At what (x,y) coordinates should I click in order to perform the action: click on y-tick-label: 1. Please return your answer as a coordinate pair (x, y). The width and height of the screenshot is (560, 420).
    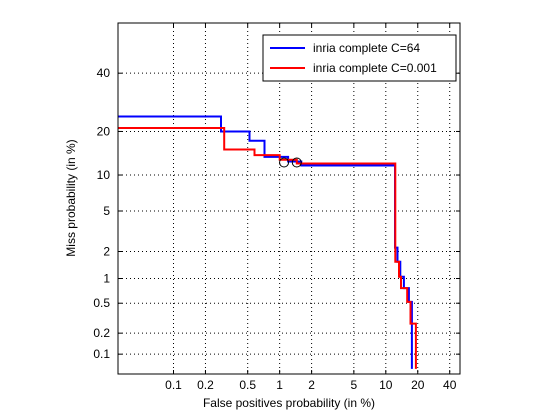
    Looking at the image, I should click on (106, 279).